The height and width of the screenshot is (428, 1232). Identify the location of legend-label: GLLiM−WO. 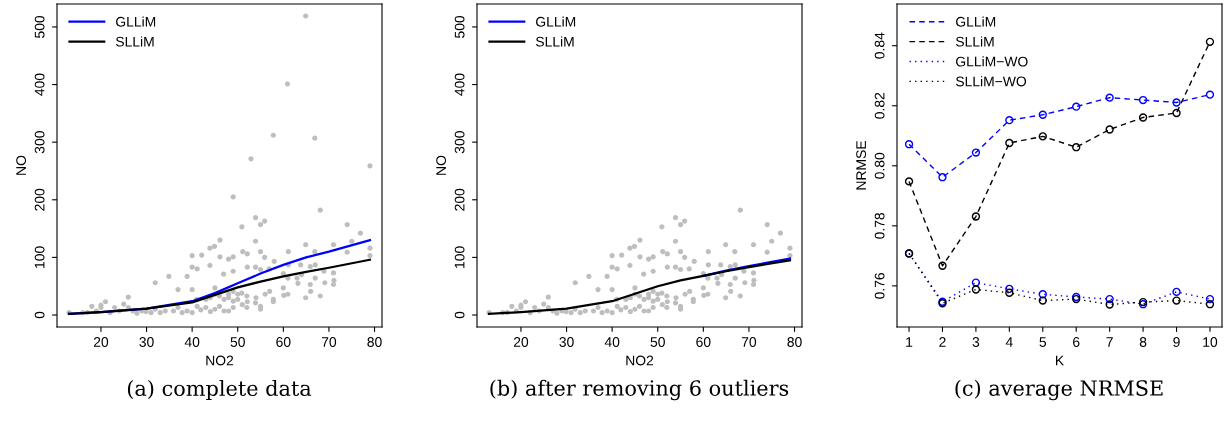
(992, 61).